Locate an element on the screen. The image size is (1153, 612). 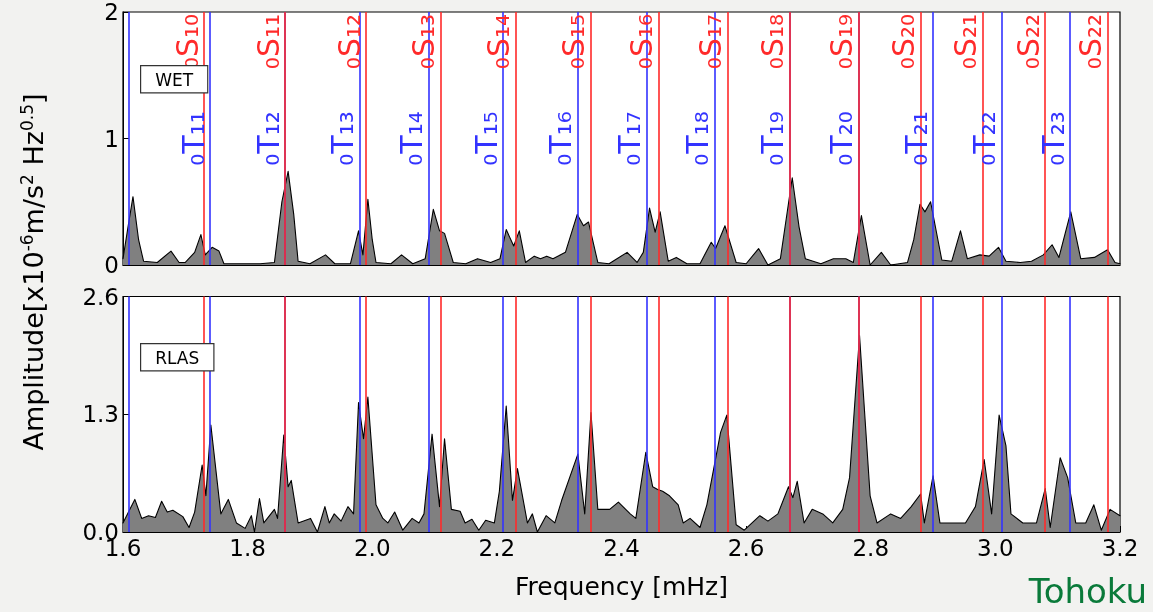
ref-line-label: ₀T₁₈ is located at coordinates (698, 138).